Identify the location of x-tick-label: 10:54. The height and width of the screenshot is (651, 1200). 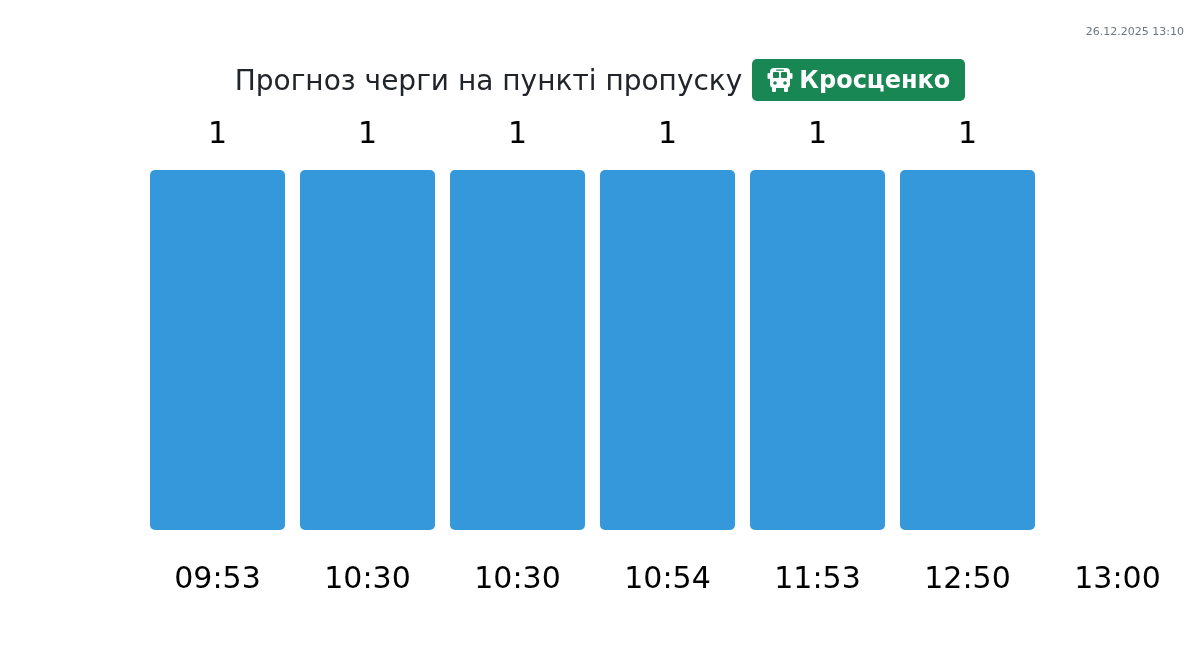
(667, 577).